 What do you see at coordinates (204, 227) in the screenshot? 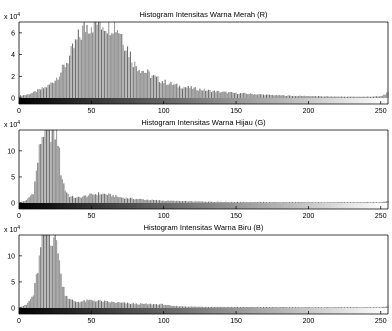
I see `chart-title: Histogram Intensitas Warna Biru (B)` at bounding box center [204, 227].